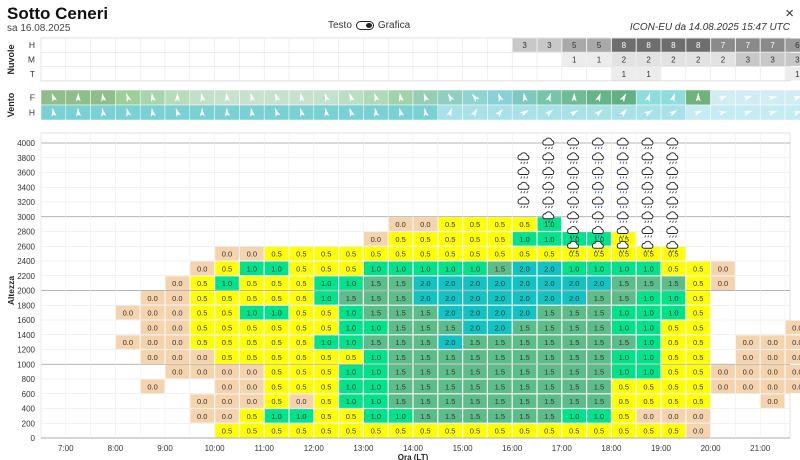 The width and height of the screenshot is (800, 460). I want to click on wind-row-label: F, so click(32, 98).